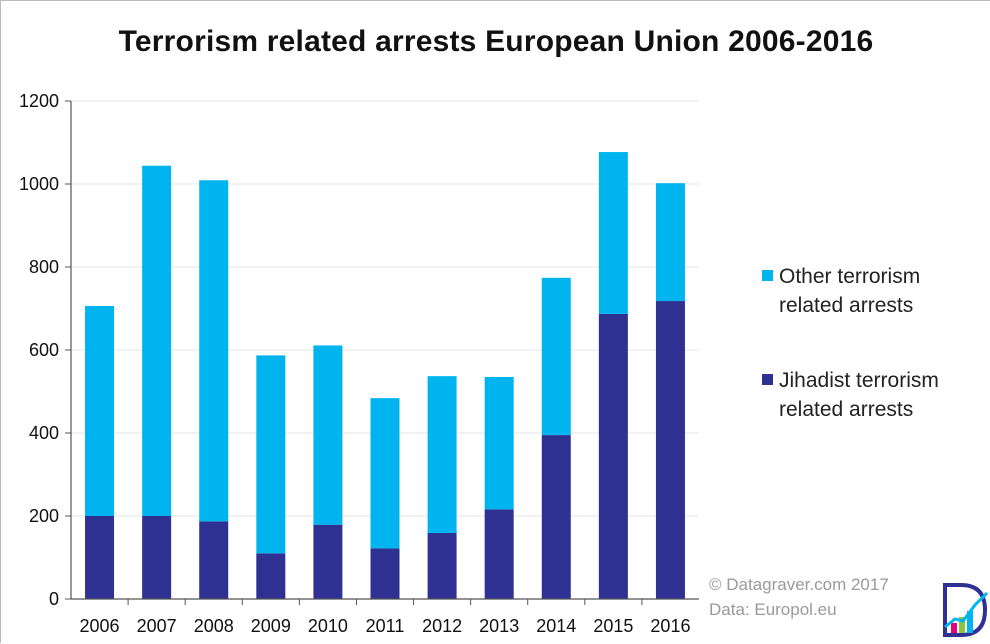 This screenshot has width=990, height=644. What do you see at coordinates (39, 101) in the screenshot?
I see `y-tick-label: 1200` at bounding box center [39, 101].